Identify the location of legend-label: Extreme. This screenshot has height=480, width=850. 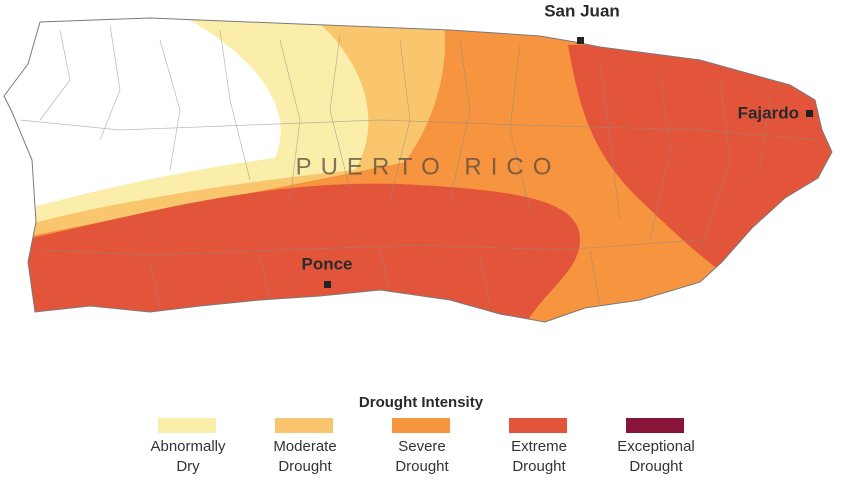
(539, 446).